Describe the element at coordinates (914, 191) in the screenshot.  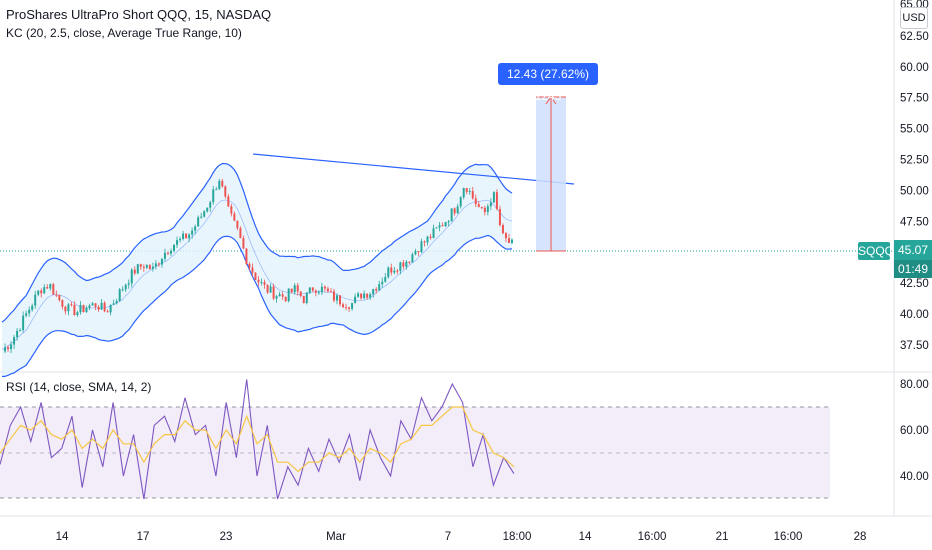
I see `price-tick-label: 50.00` at that location.